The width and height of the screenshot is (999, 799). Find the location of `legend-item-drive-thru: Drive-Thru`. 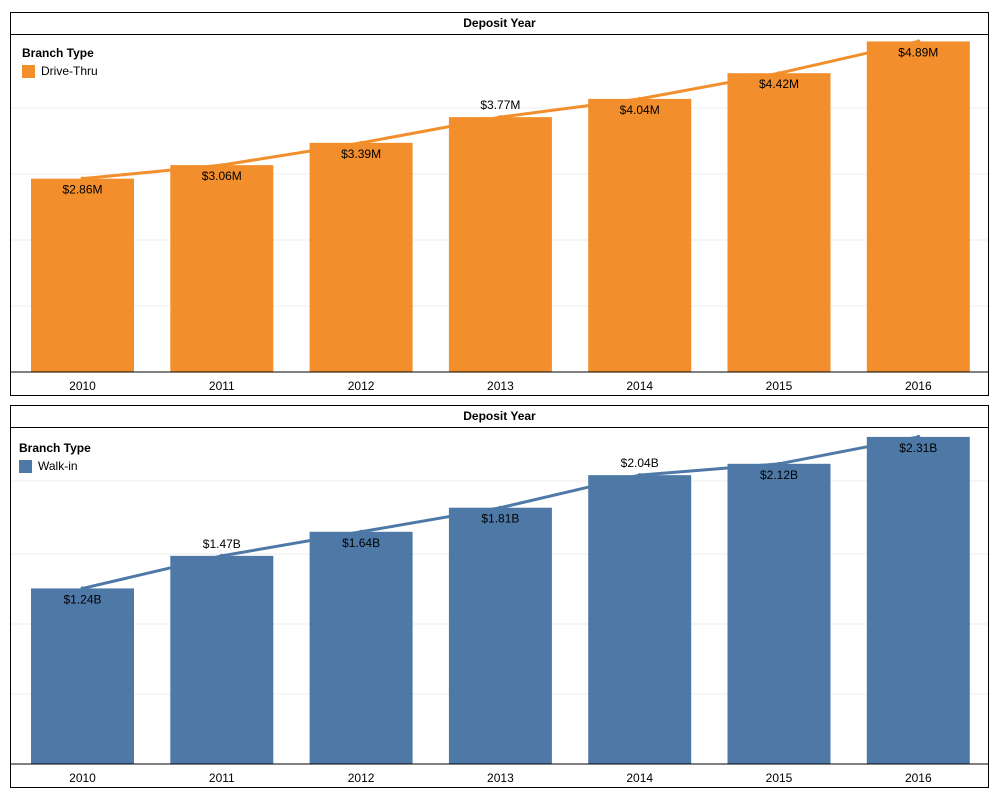

legend-item-drive-thru: Drive-Thru is located at coordinates (60, 71).